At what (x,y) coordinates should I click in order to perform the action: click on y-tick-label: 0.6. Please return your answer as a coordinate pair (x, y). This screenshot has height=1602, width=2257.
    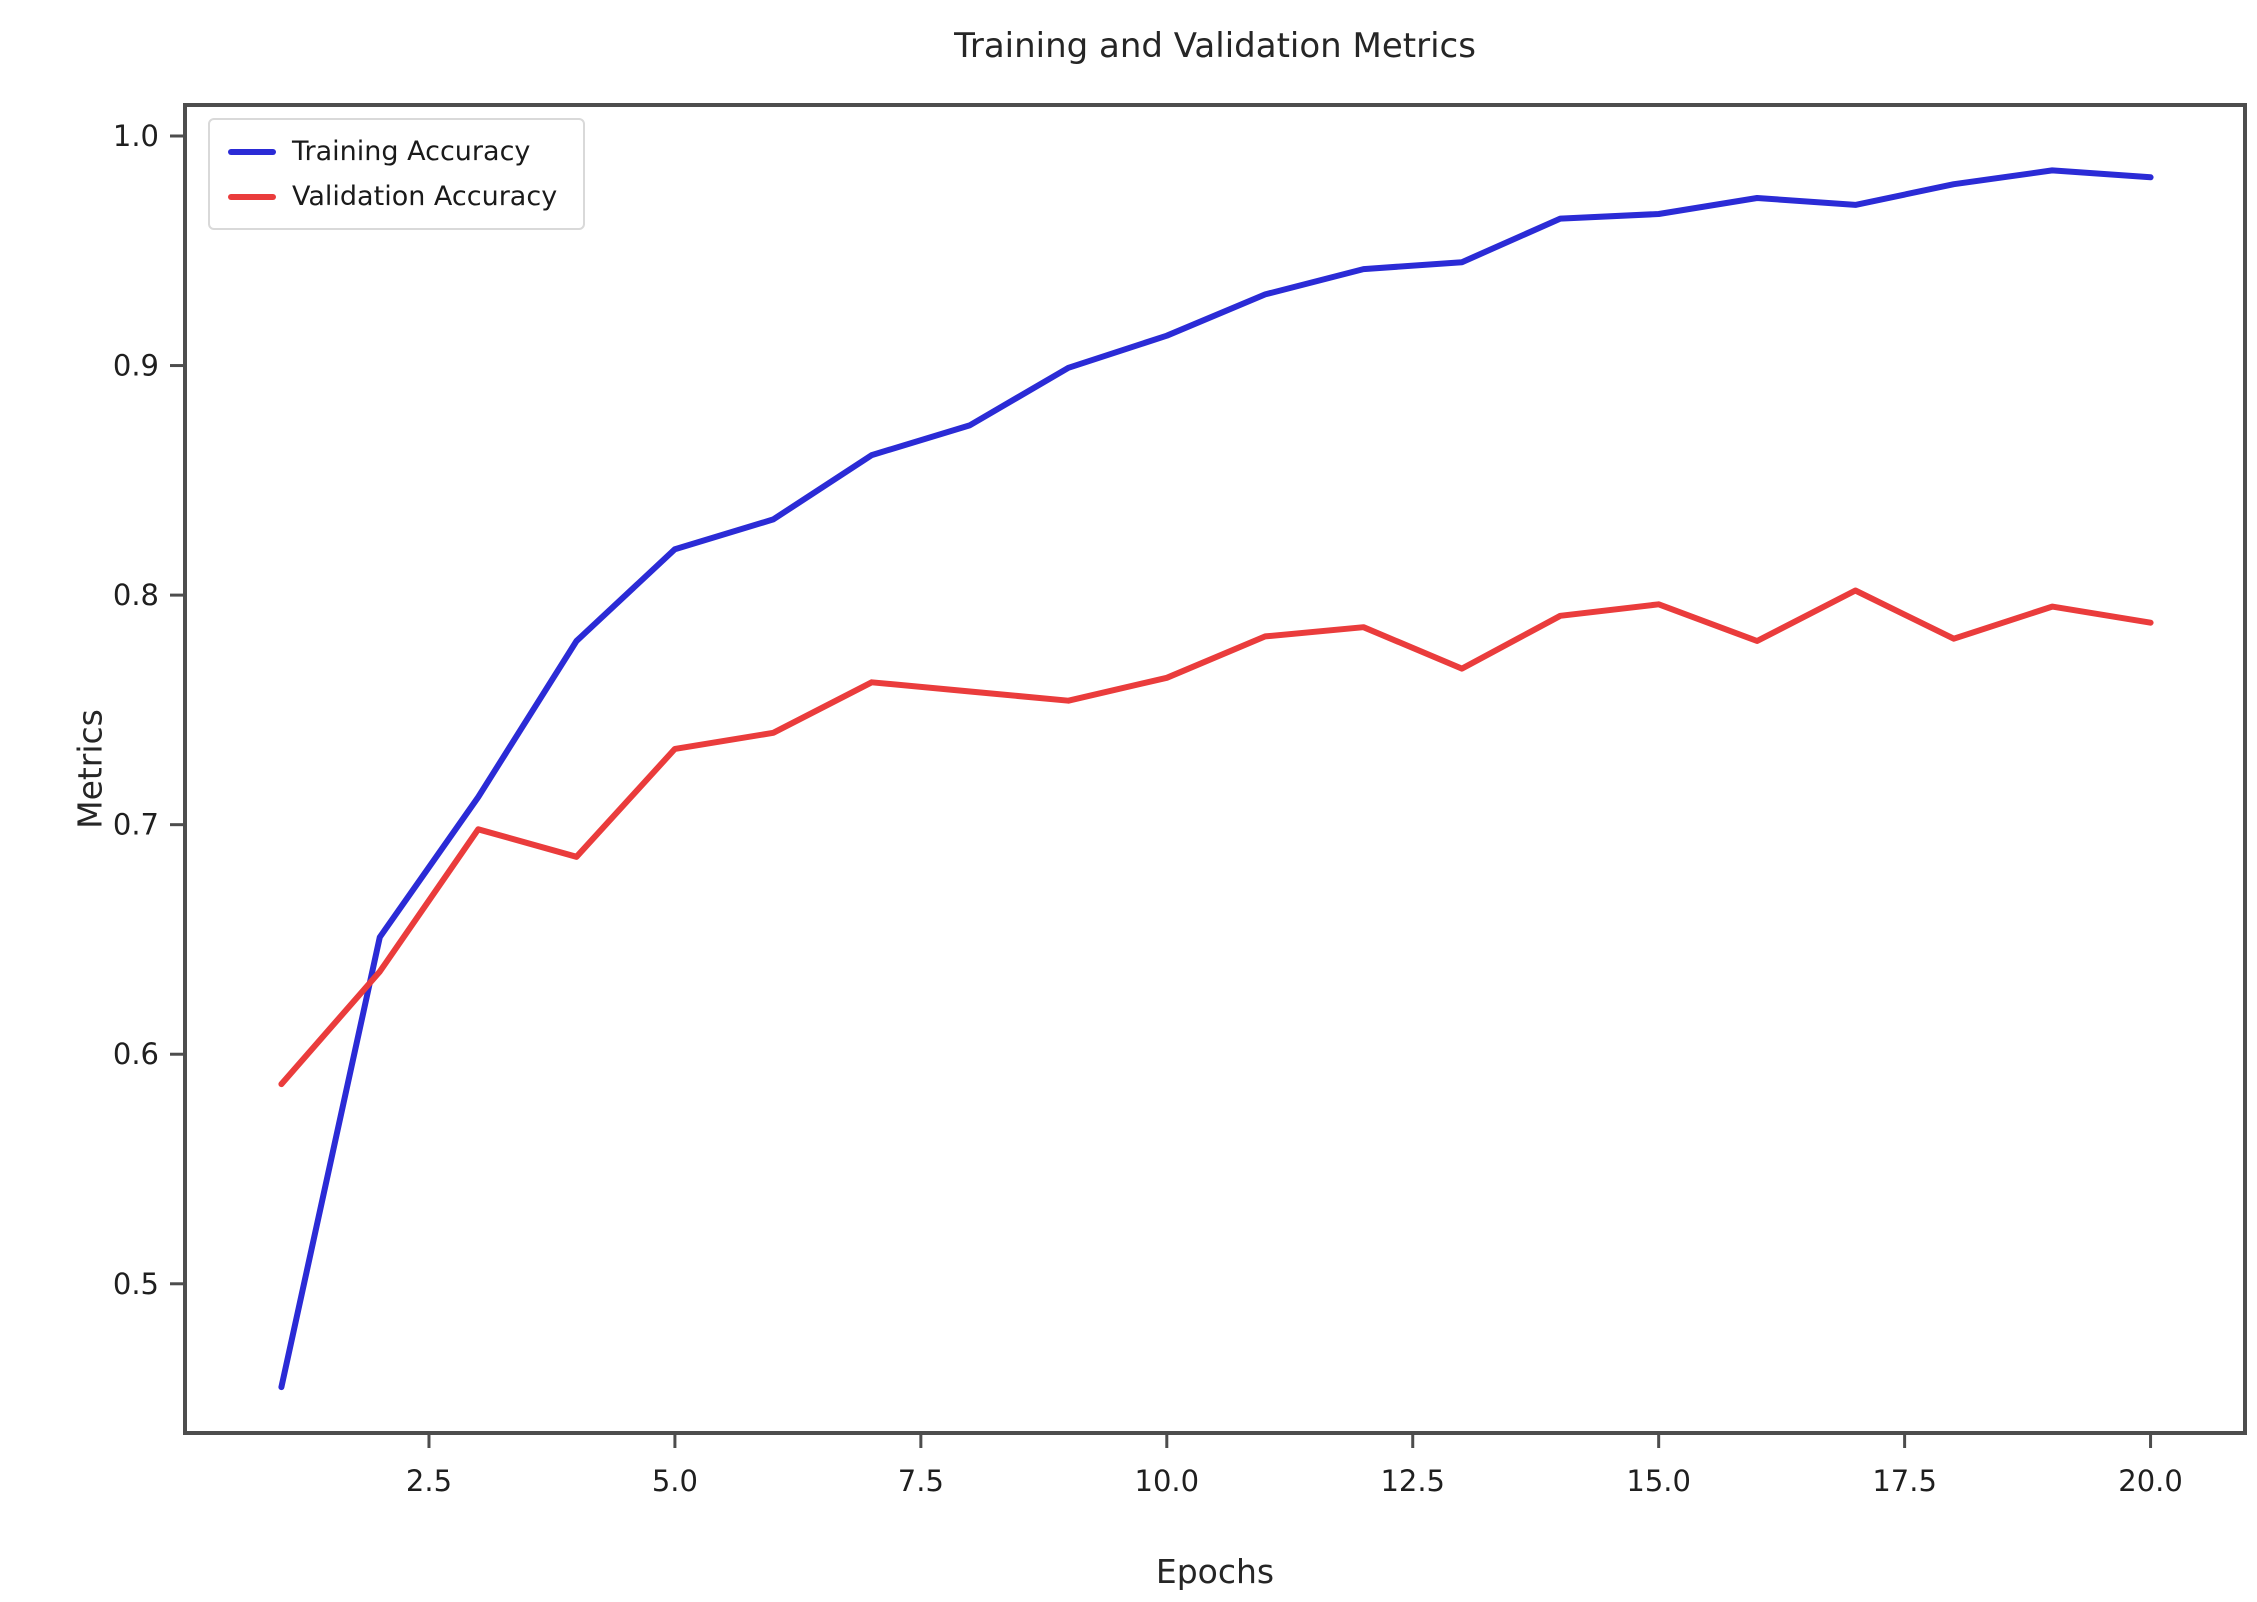
    Looking at the image, I should click on (136, 1054).